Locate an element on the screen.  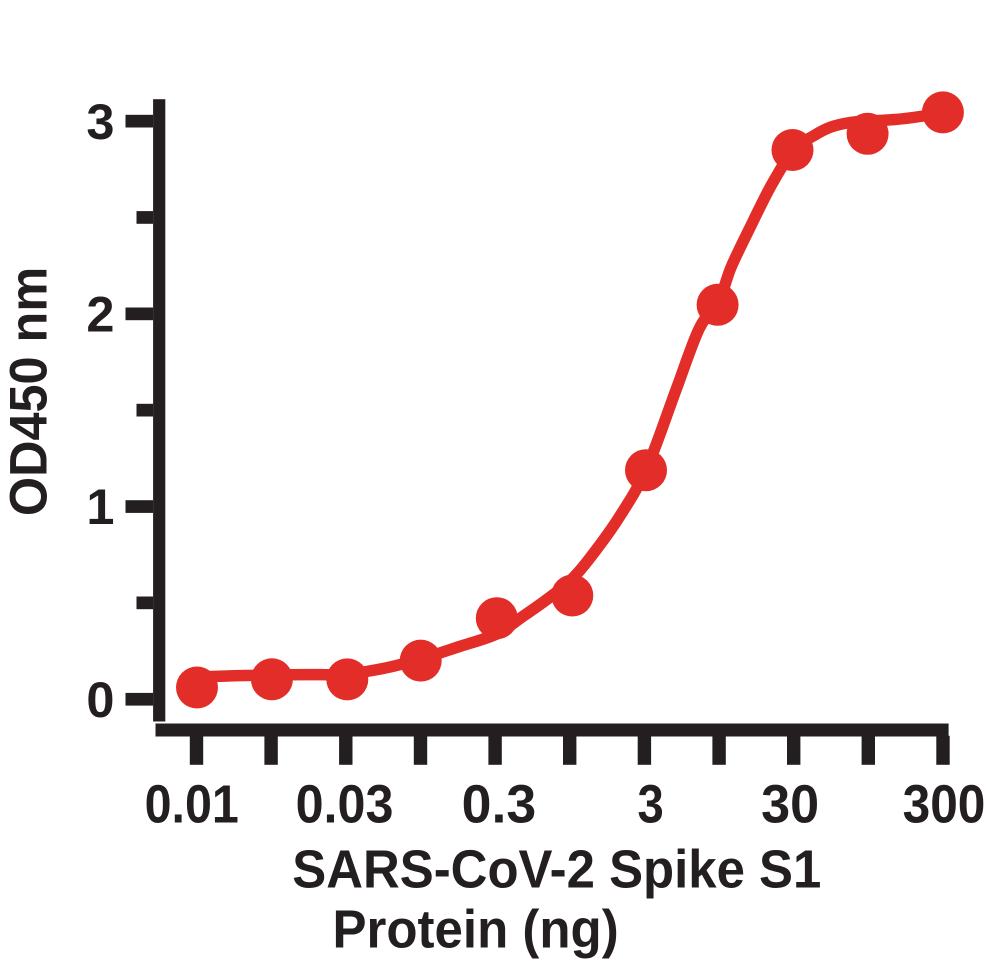
svg-text: SARS-CoV-2 Spike S1 is located at coordinates (556, 869).